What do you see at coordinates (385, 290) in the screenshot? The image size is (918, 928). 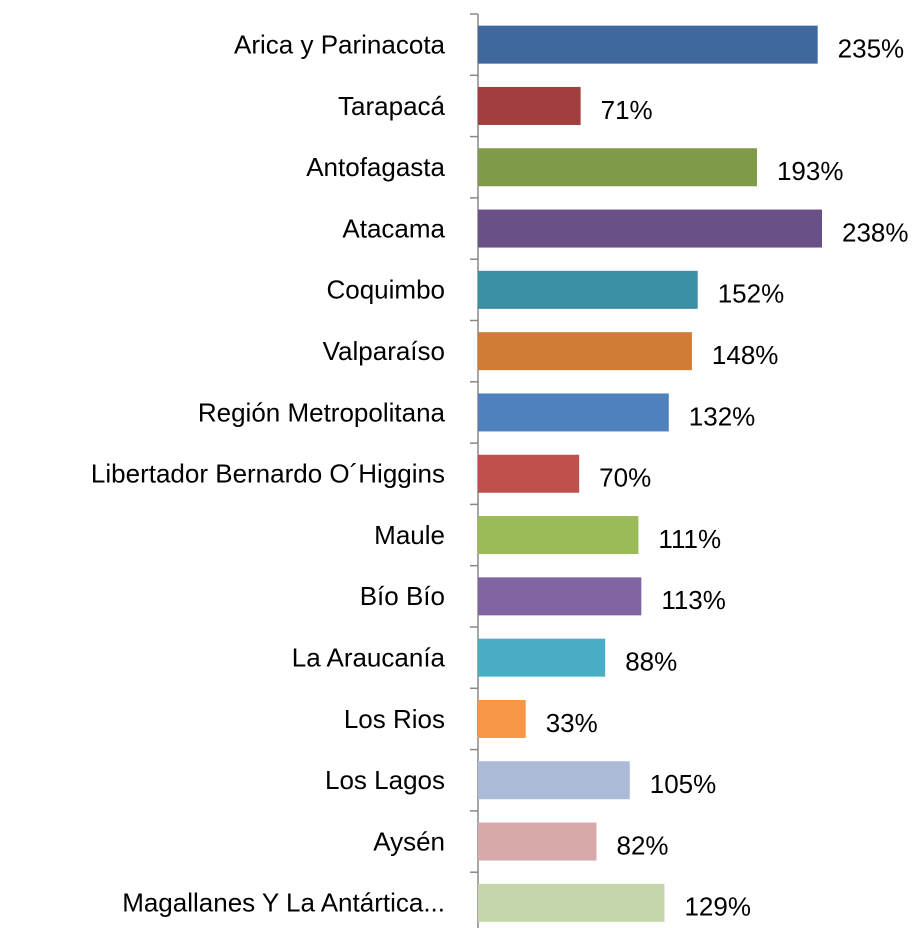 I see `y-tick-label: Coquimbo` at bounding box center [385, 290].